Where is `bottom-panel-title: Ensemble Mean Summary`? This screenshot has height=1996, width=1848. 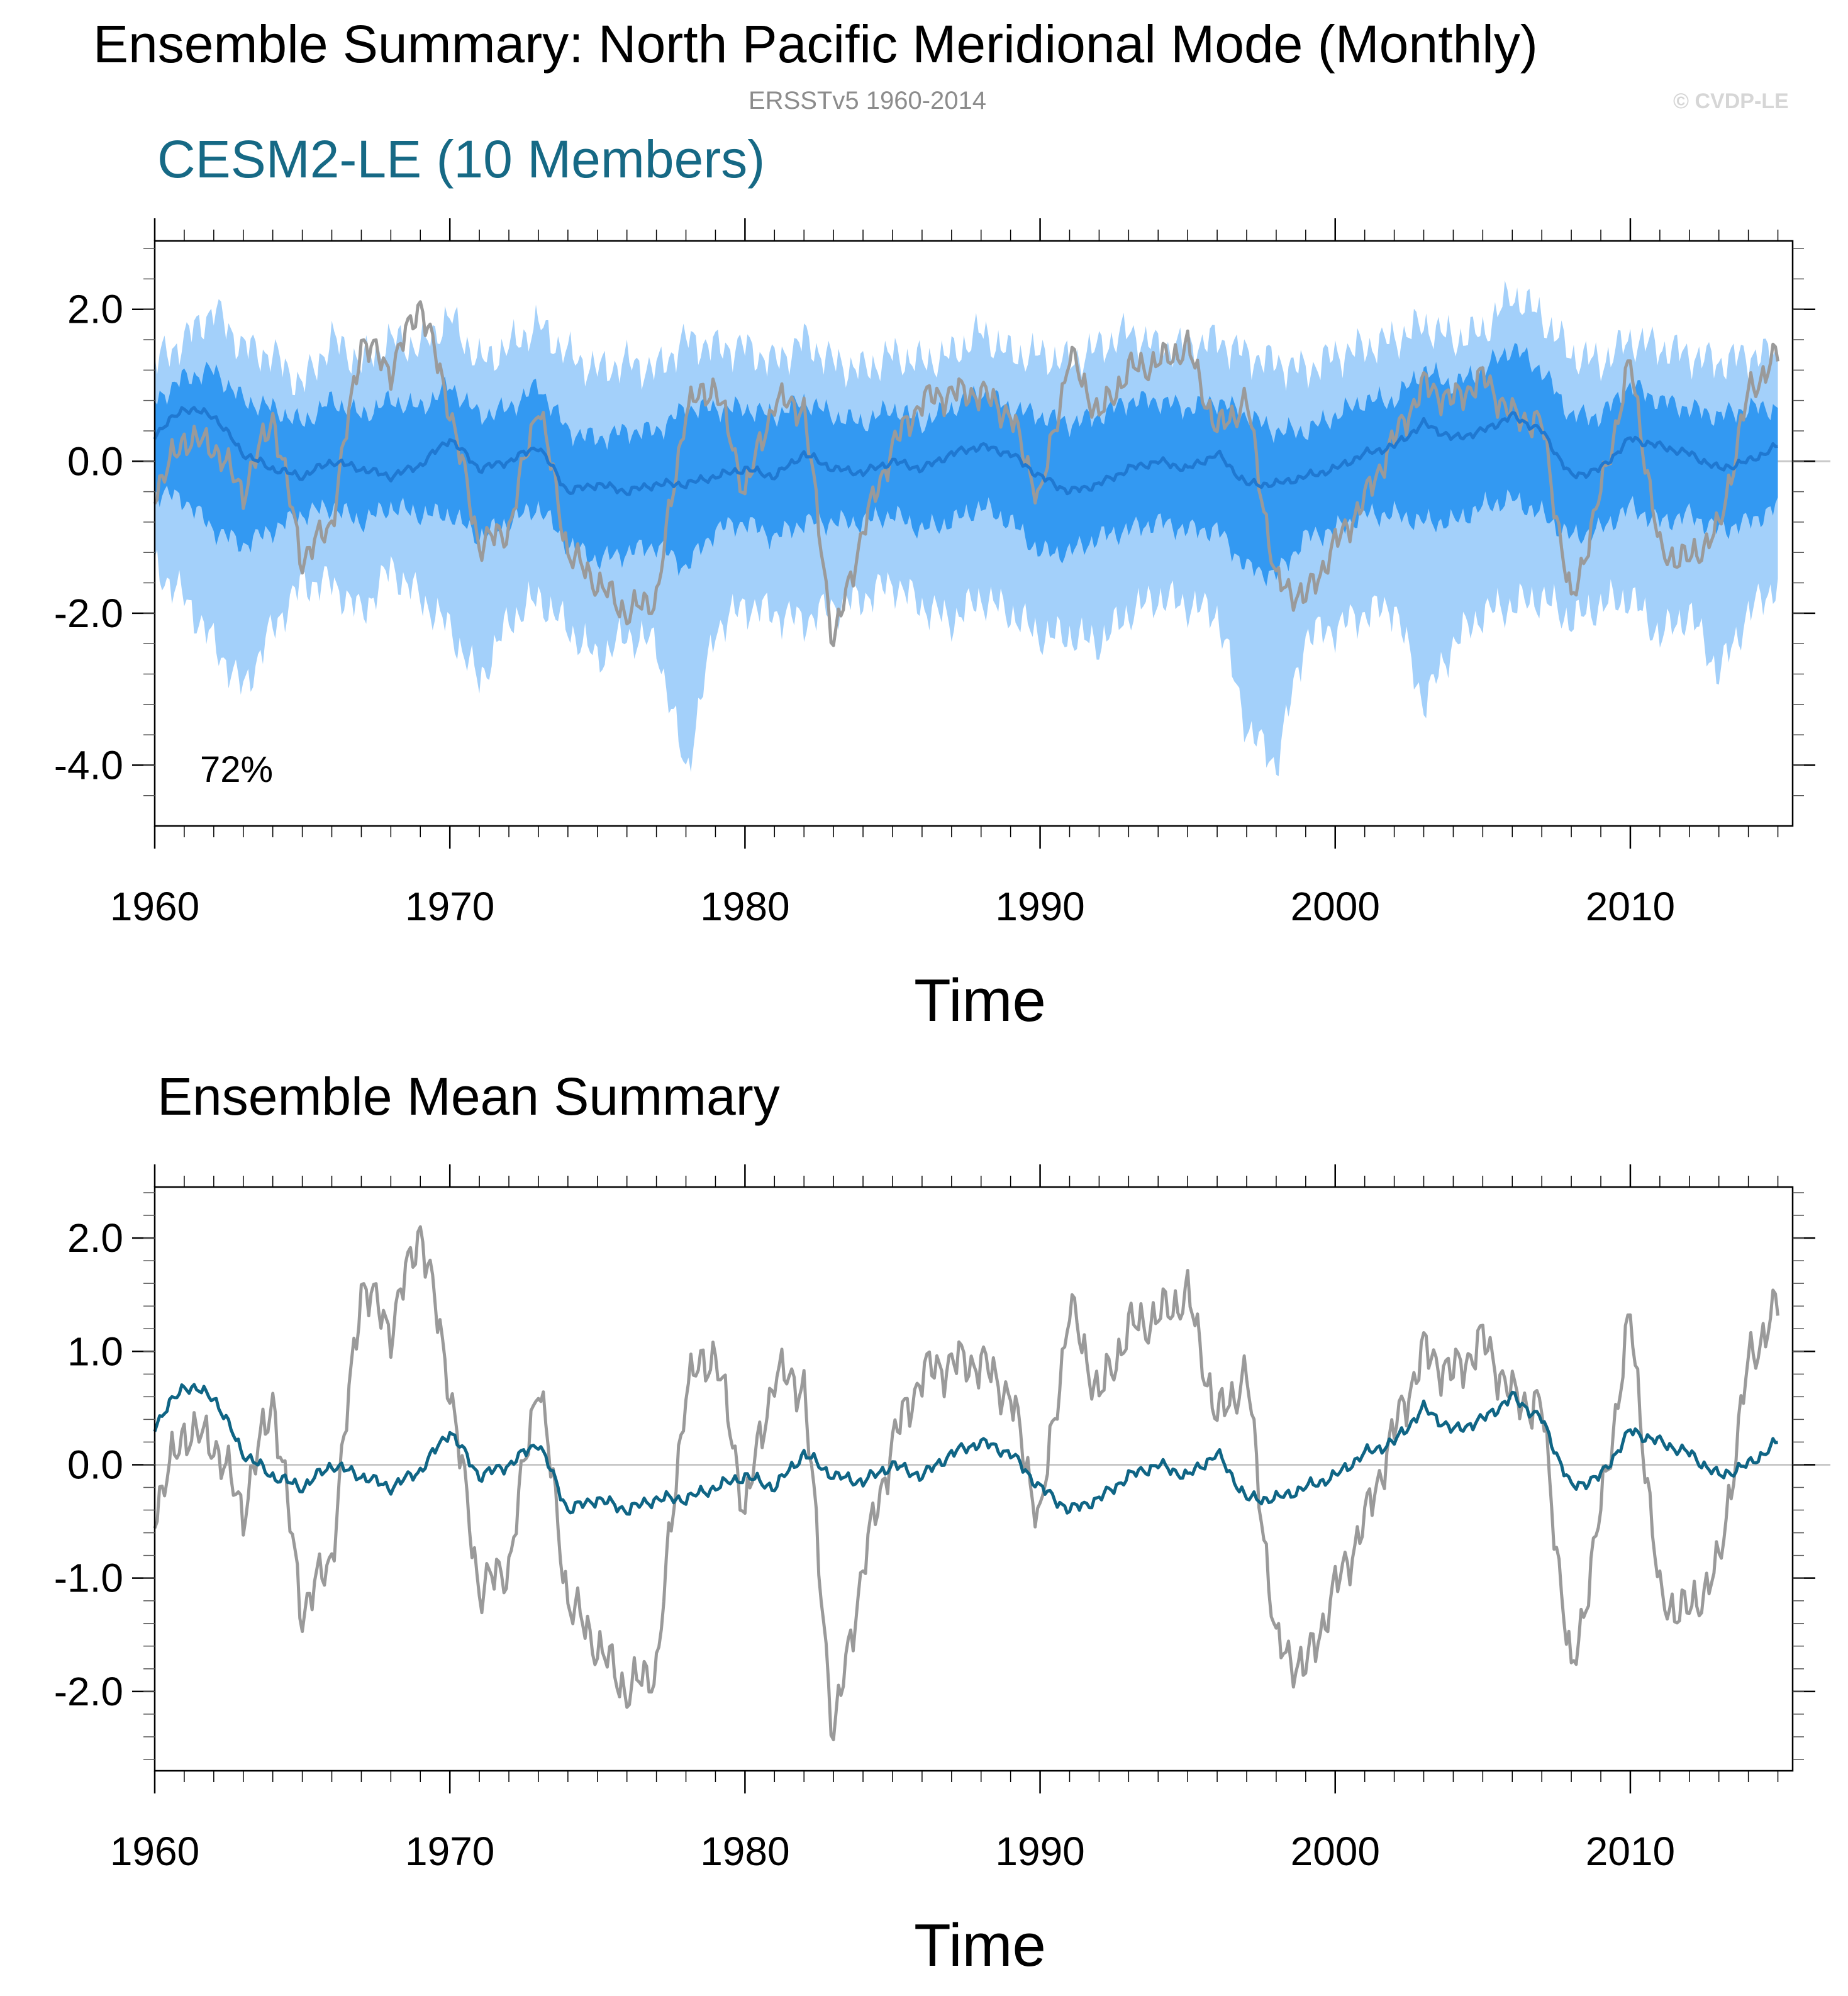 bottom-panel-title: Ensemble Mean Summary is located at coordinates (468, 1096).